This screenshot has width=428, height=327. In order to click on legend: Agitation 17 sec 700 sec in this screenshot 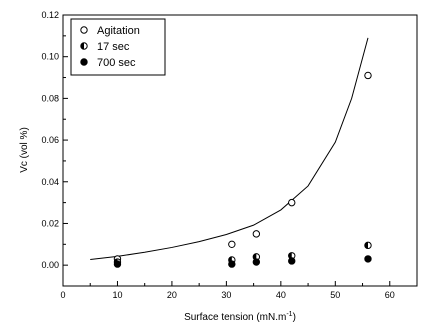, I will do `click(118, 47)`.